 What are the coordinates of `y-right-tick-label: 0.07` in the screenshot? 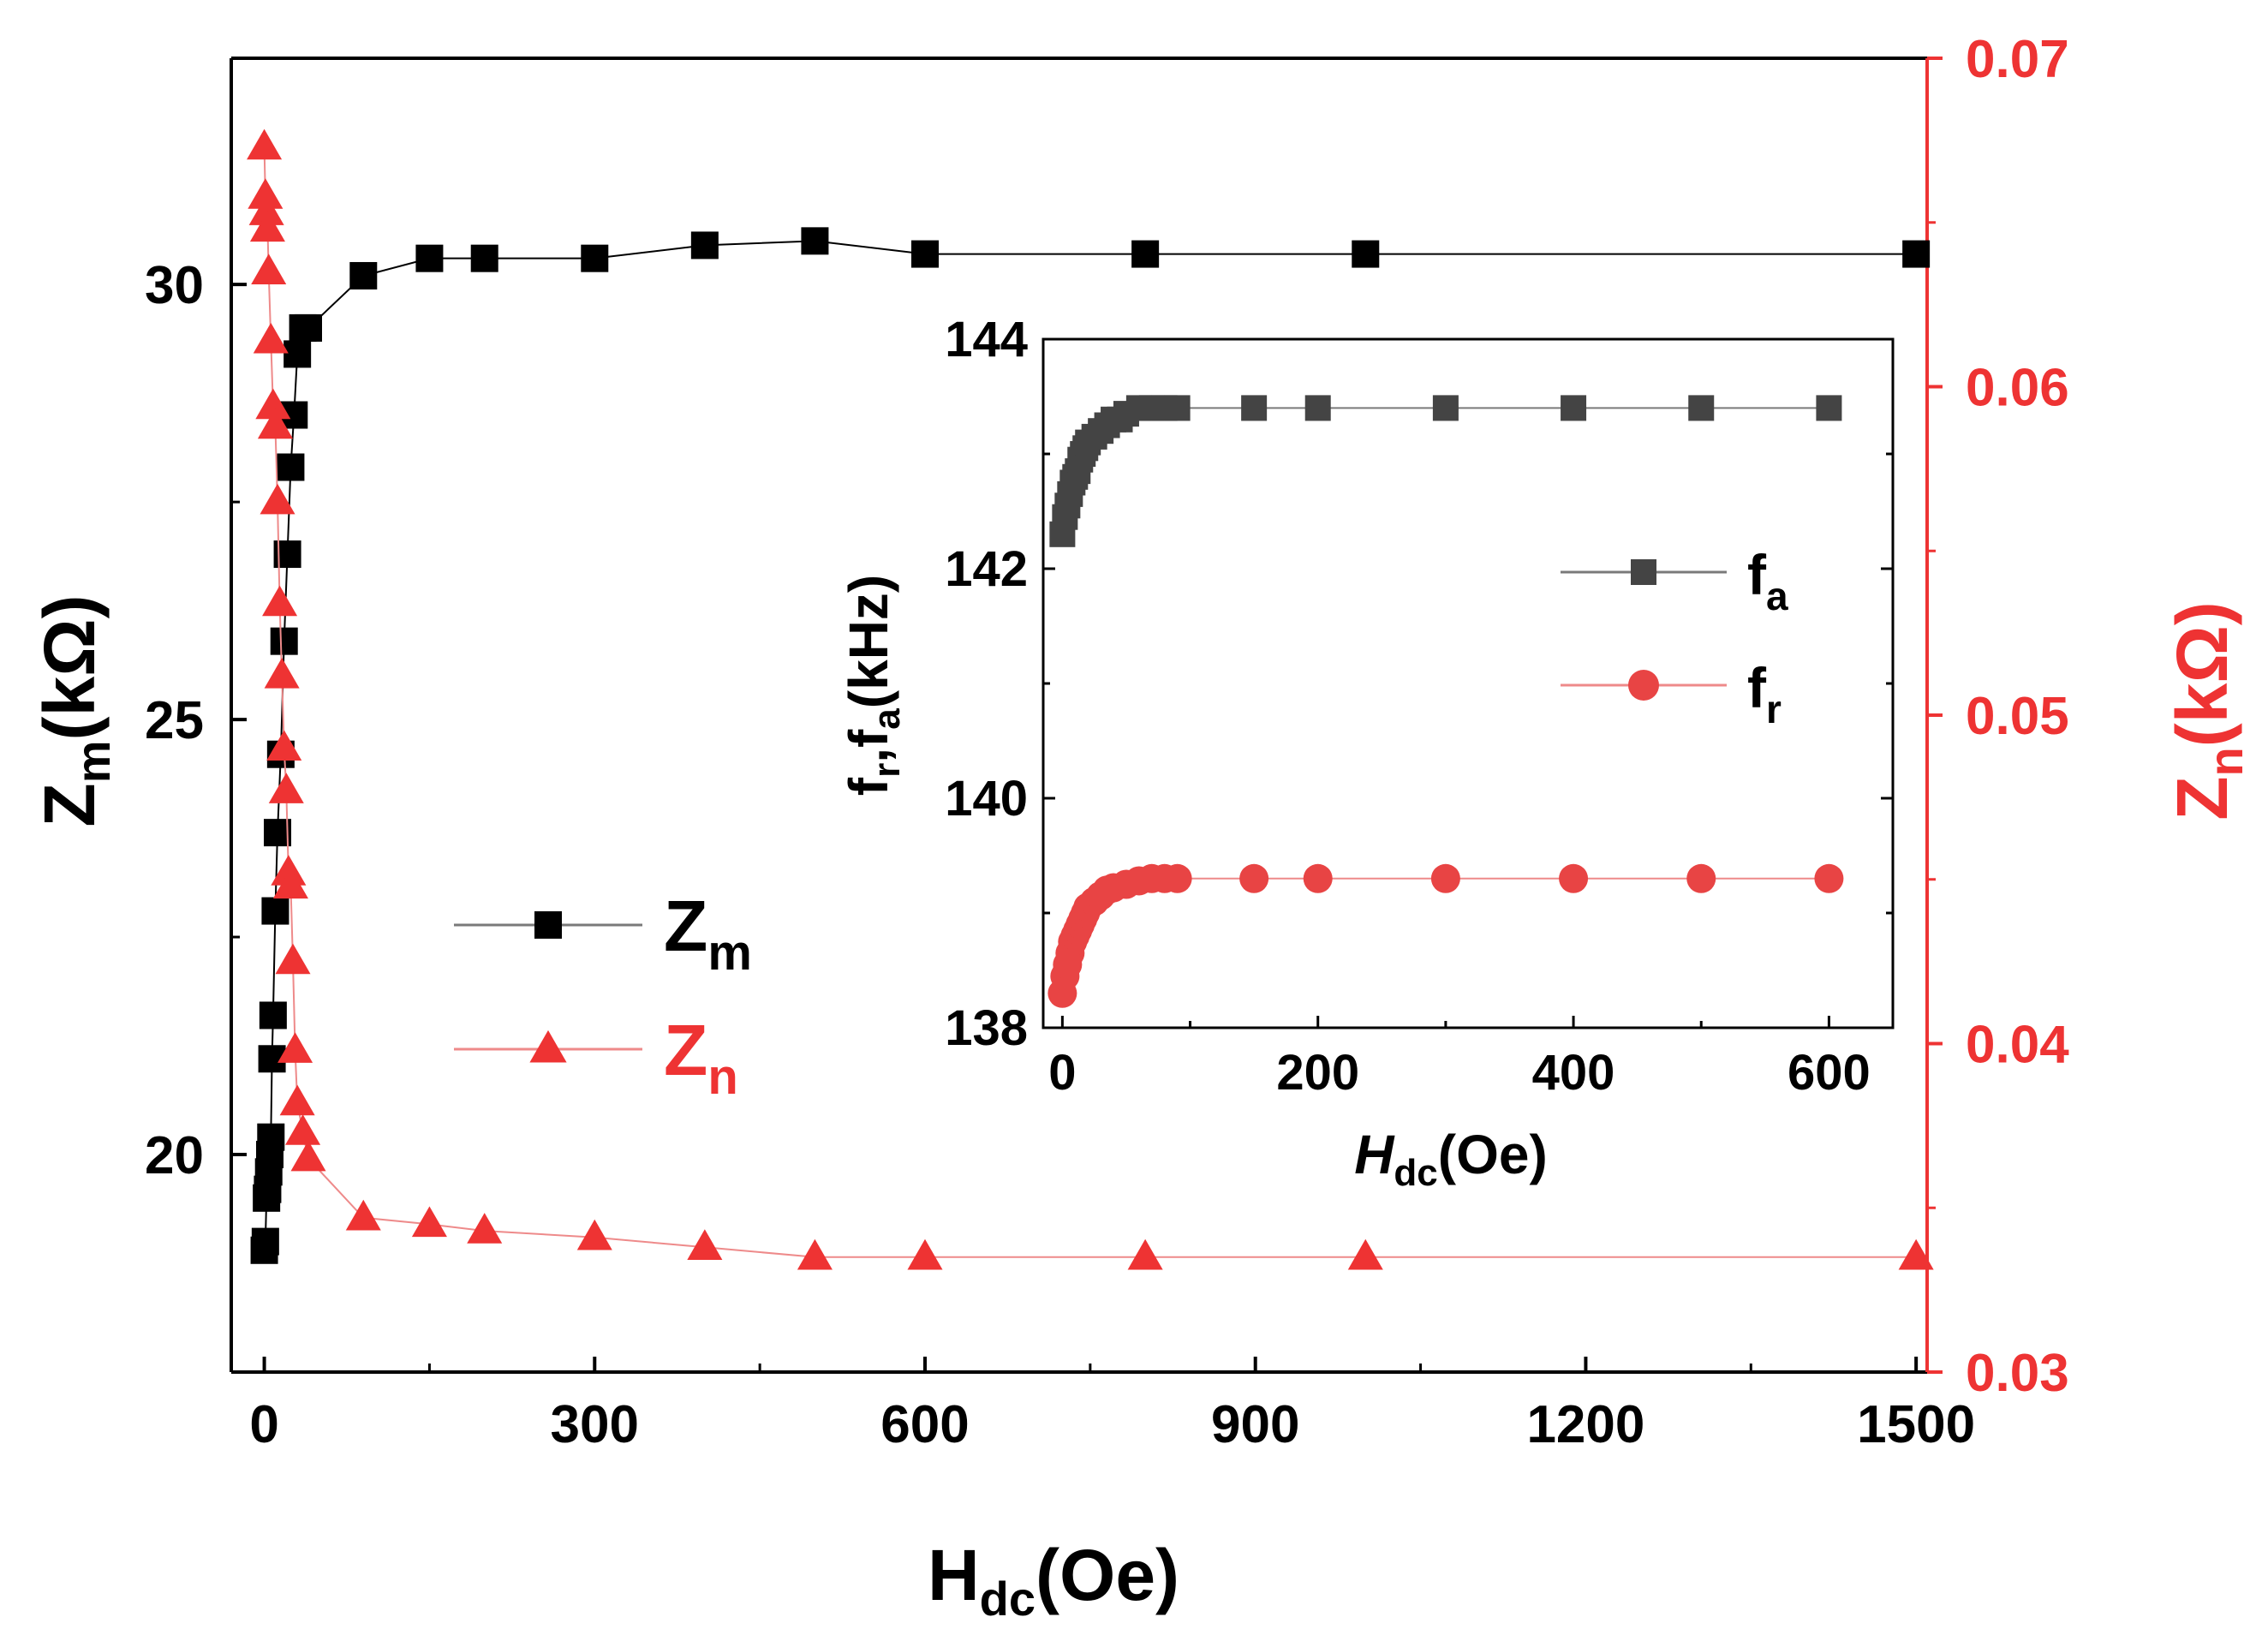 It's located at (2017, 59).